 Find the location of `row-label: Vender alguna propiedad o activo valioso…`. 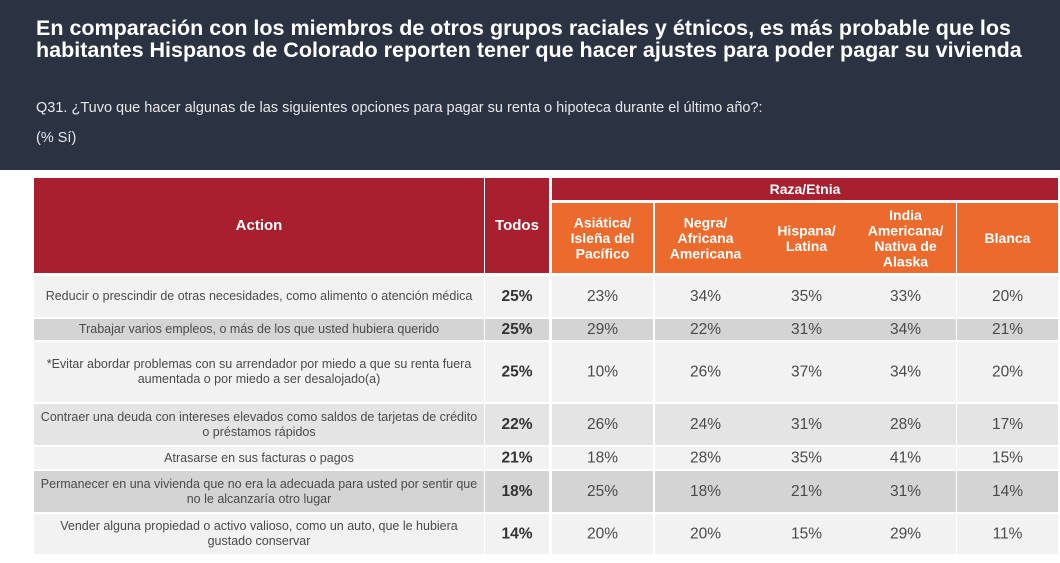

row-label: Vender alguna propiedad o activo valioso… is located at coordinates (259, 533).